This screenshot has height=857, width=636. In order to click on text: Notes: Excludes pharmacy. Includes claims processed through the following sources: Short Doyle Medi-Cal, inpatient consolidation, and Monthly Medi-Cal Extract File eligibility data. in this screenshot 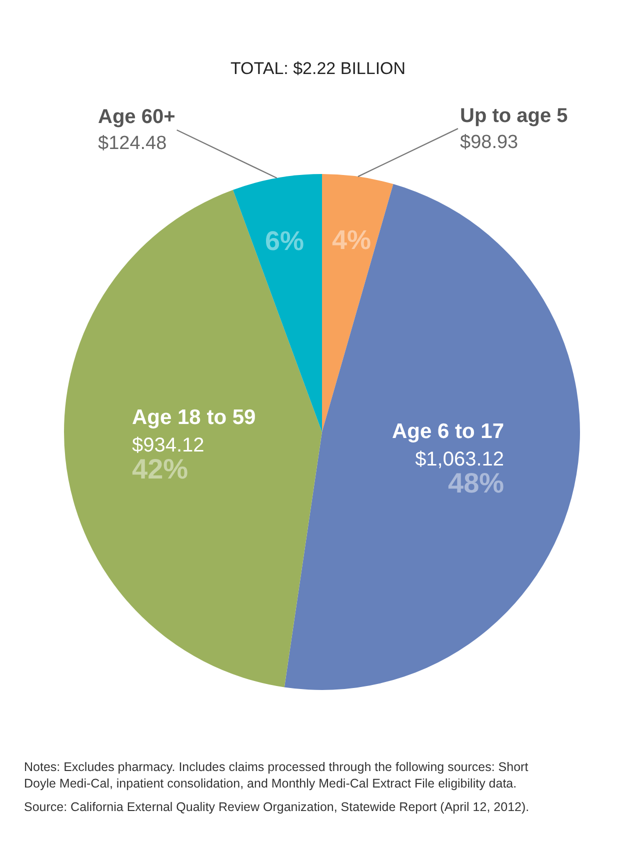, I will do `click(276, 775)`.